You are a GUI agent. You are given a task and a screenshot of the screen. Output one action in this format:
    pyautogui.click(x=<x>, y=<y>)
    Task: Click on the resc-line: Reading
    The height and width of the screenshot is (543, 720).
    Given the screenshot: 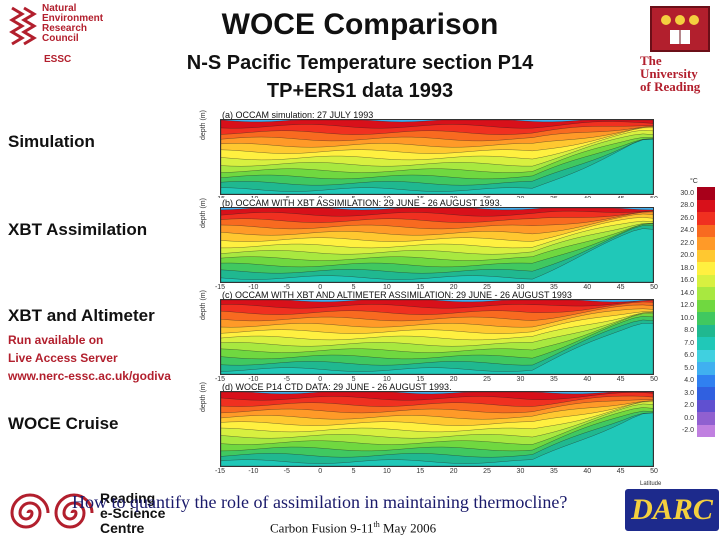 What is the action you would take?
    pyautogui.click(x=128, y=498)
    